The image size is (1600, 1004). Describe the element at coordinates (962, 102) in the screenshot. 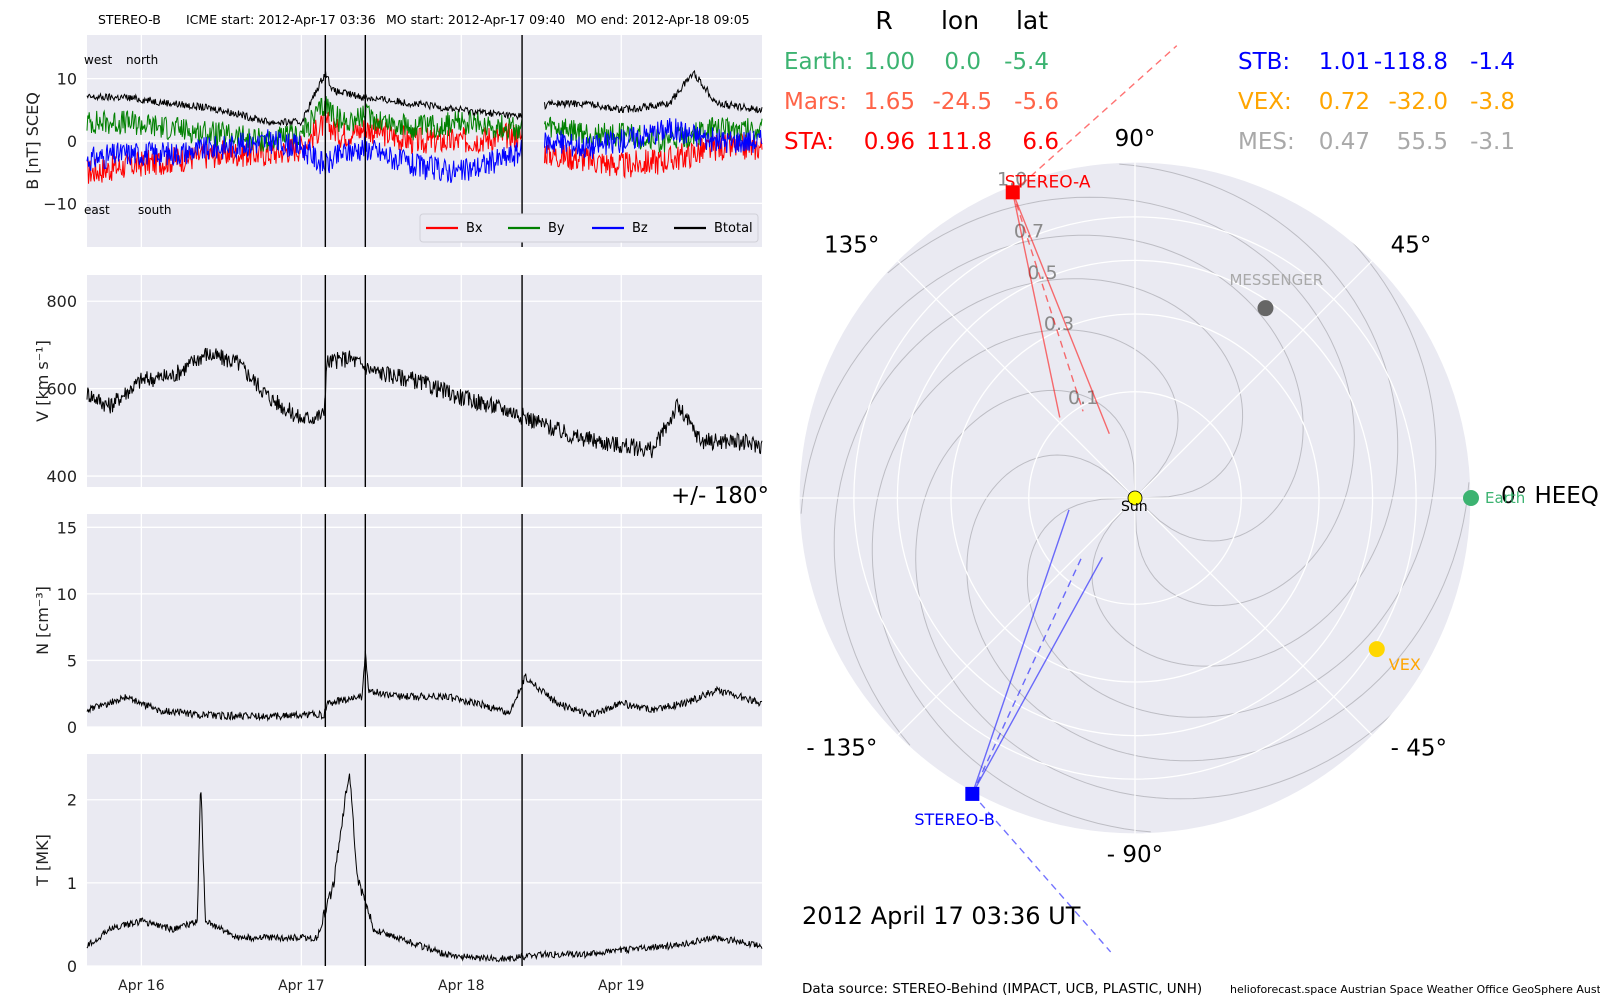

I see `row-mars-lon: -24.5` at that location.